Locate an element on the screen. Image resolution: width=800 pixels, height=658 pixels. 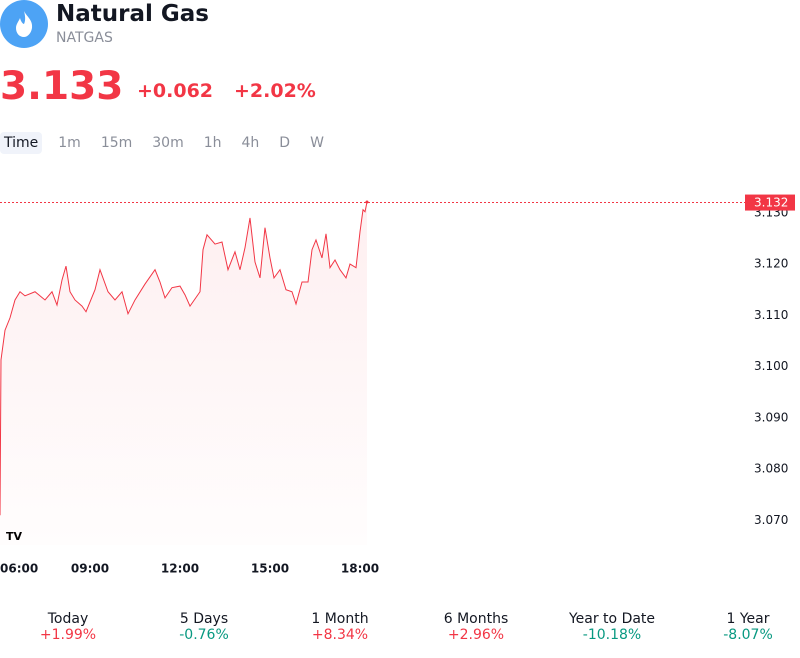
x-tick-label: 06:00 is located at coordinates (19, 569).